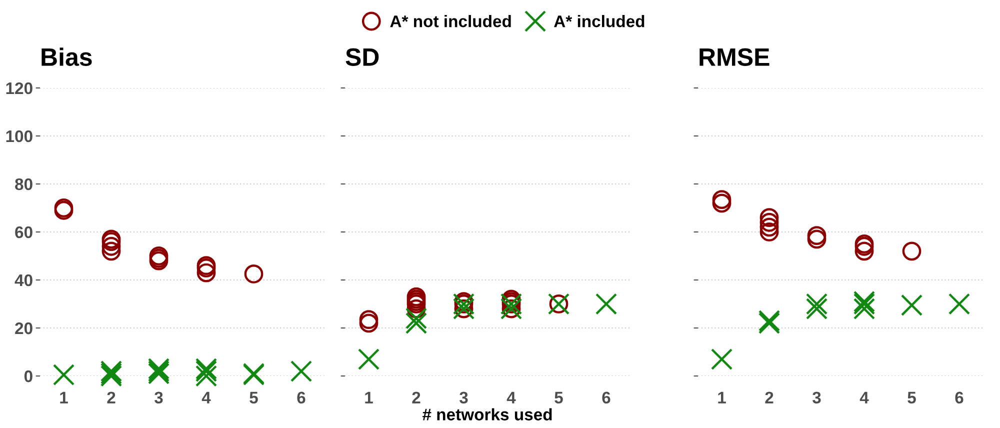  I want to click on y-tick-label: 0, so click(28, 376).